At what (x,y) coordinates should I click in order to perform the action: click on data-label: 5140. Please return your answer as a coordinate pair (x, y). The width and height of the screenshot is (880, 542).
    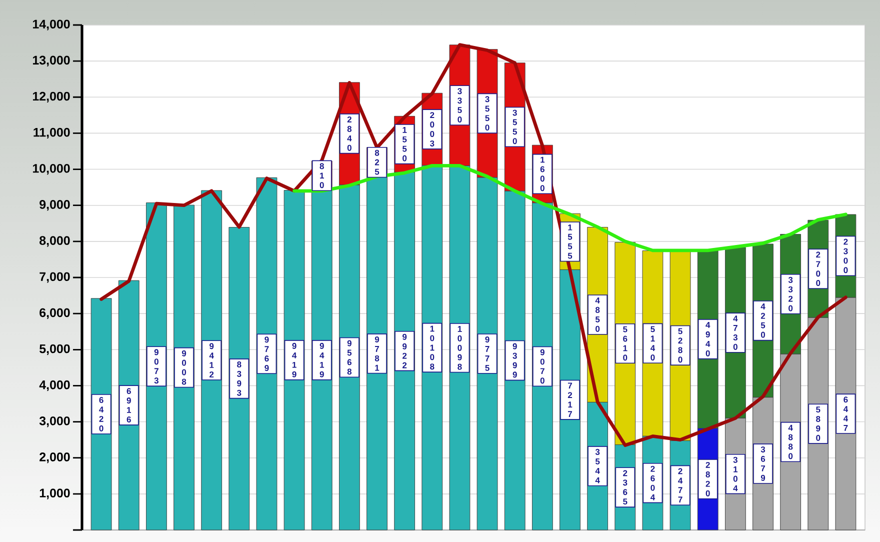
    Looking at the image, I should click on (653, 343).